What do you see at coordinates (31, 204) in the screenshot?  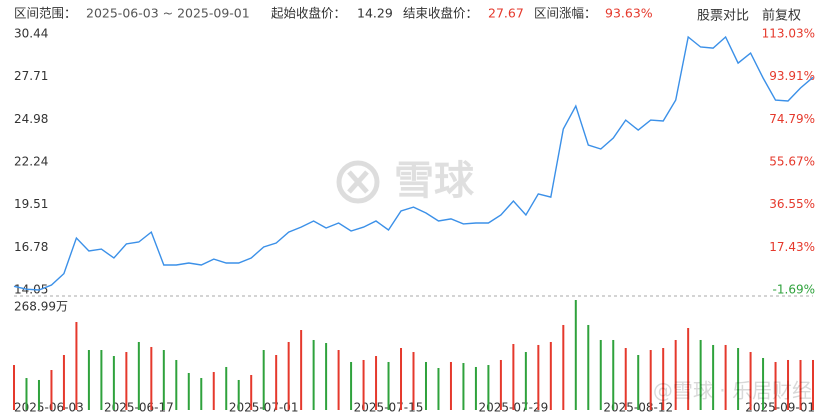 I see `y-tick-label: 19.51` at bounding box center [31, 204].